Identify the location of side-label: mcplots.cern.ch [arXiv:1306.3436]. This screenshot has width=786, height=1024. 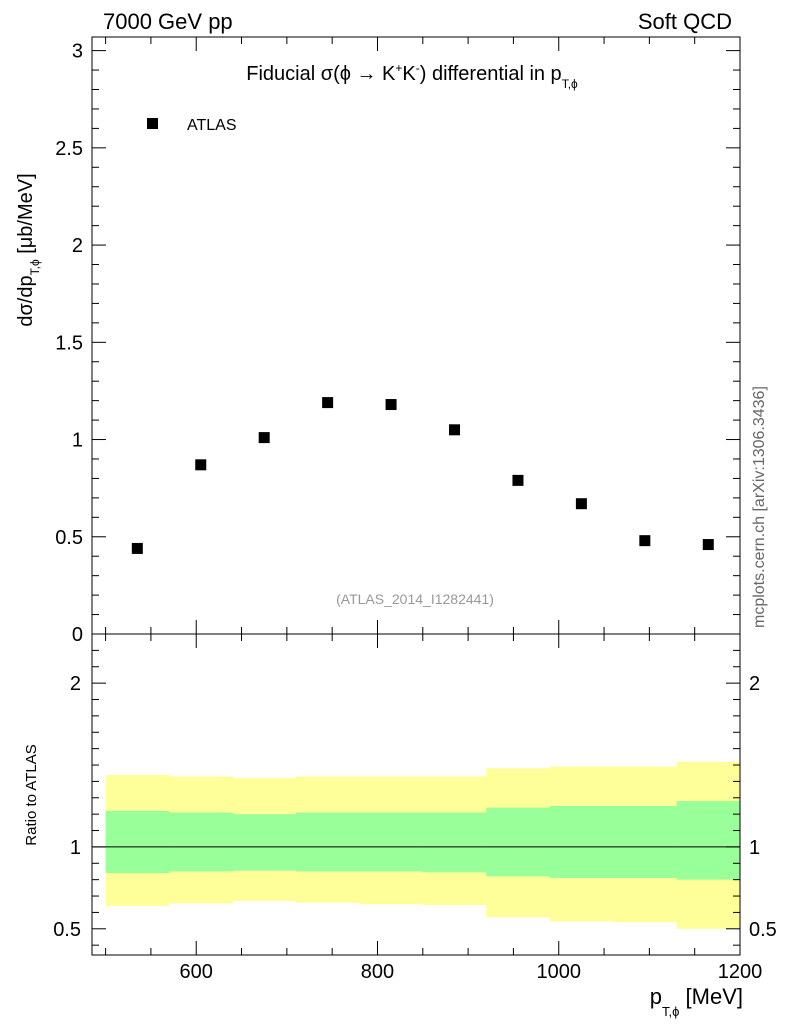
(759, 507).